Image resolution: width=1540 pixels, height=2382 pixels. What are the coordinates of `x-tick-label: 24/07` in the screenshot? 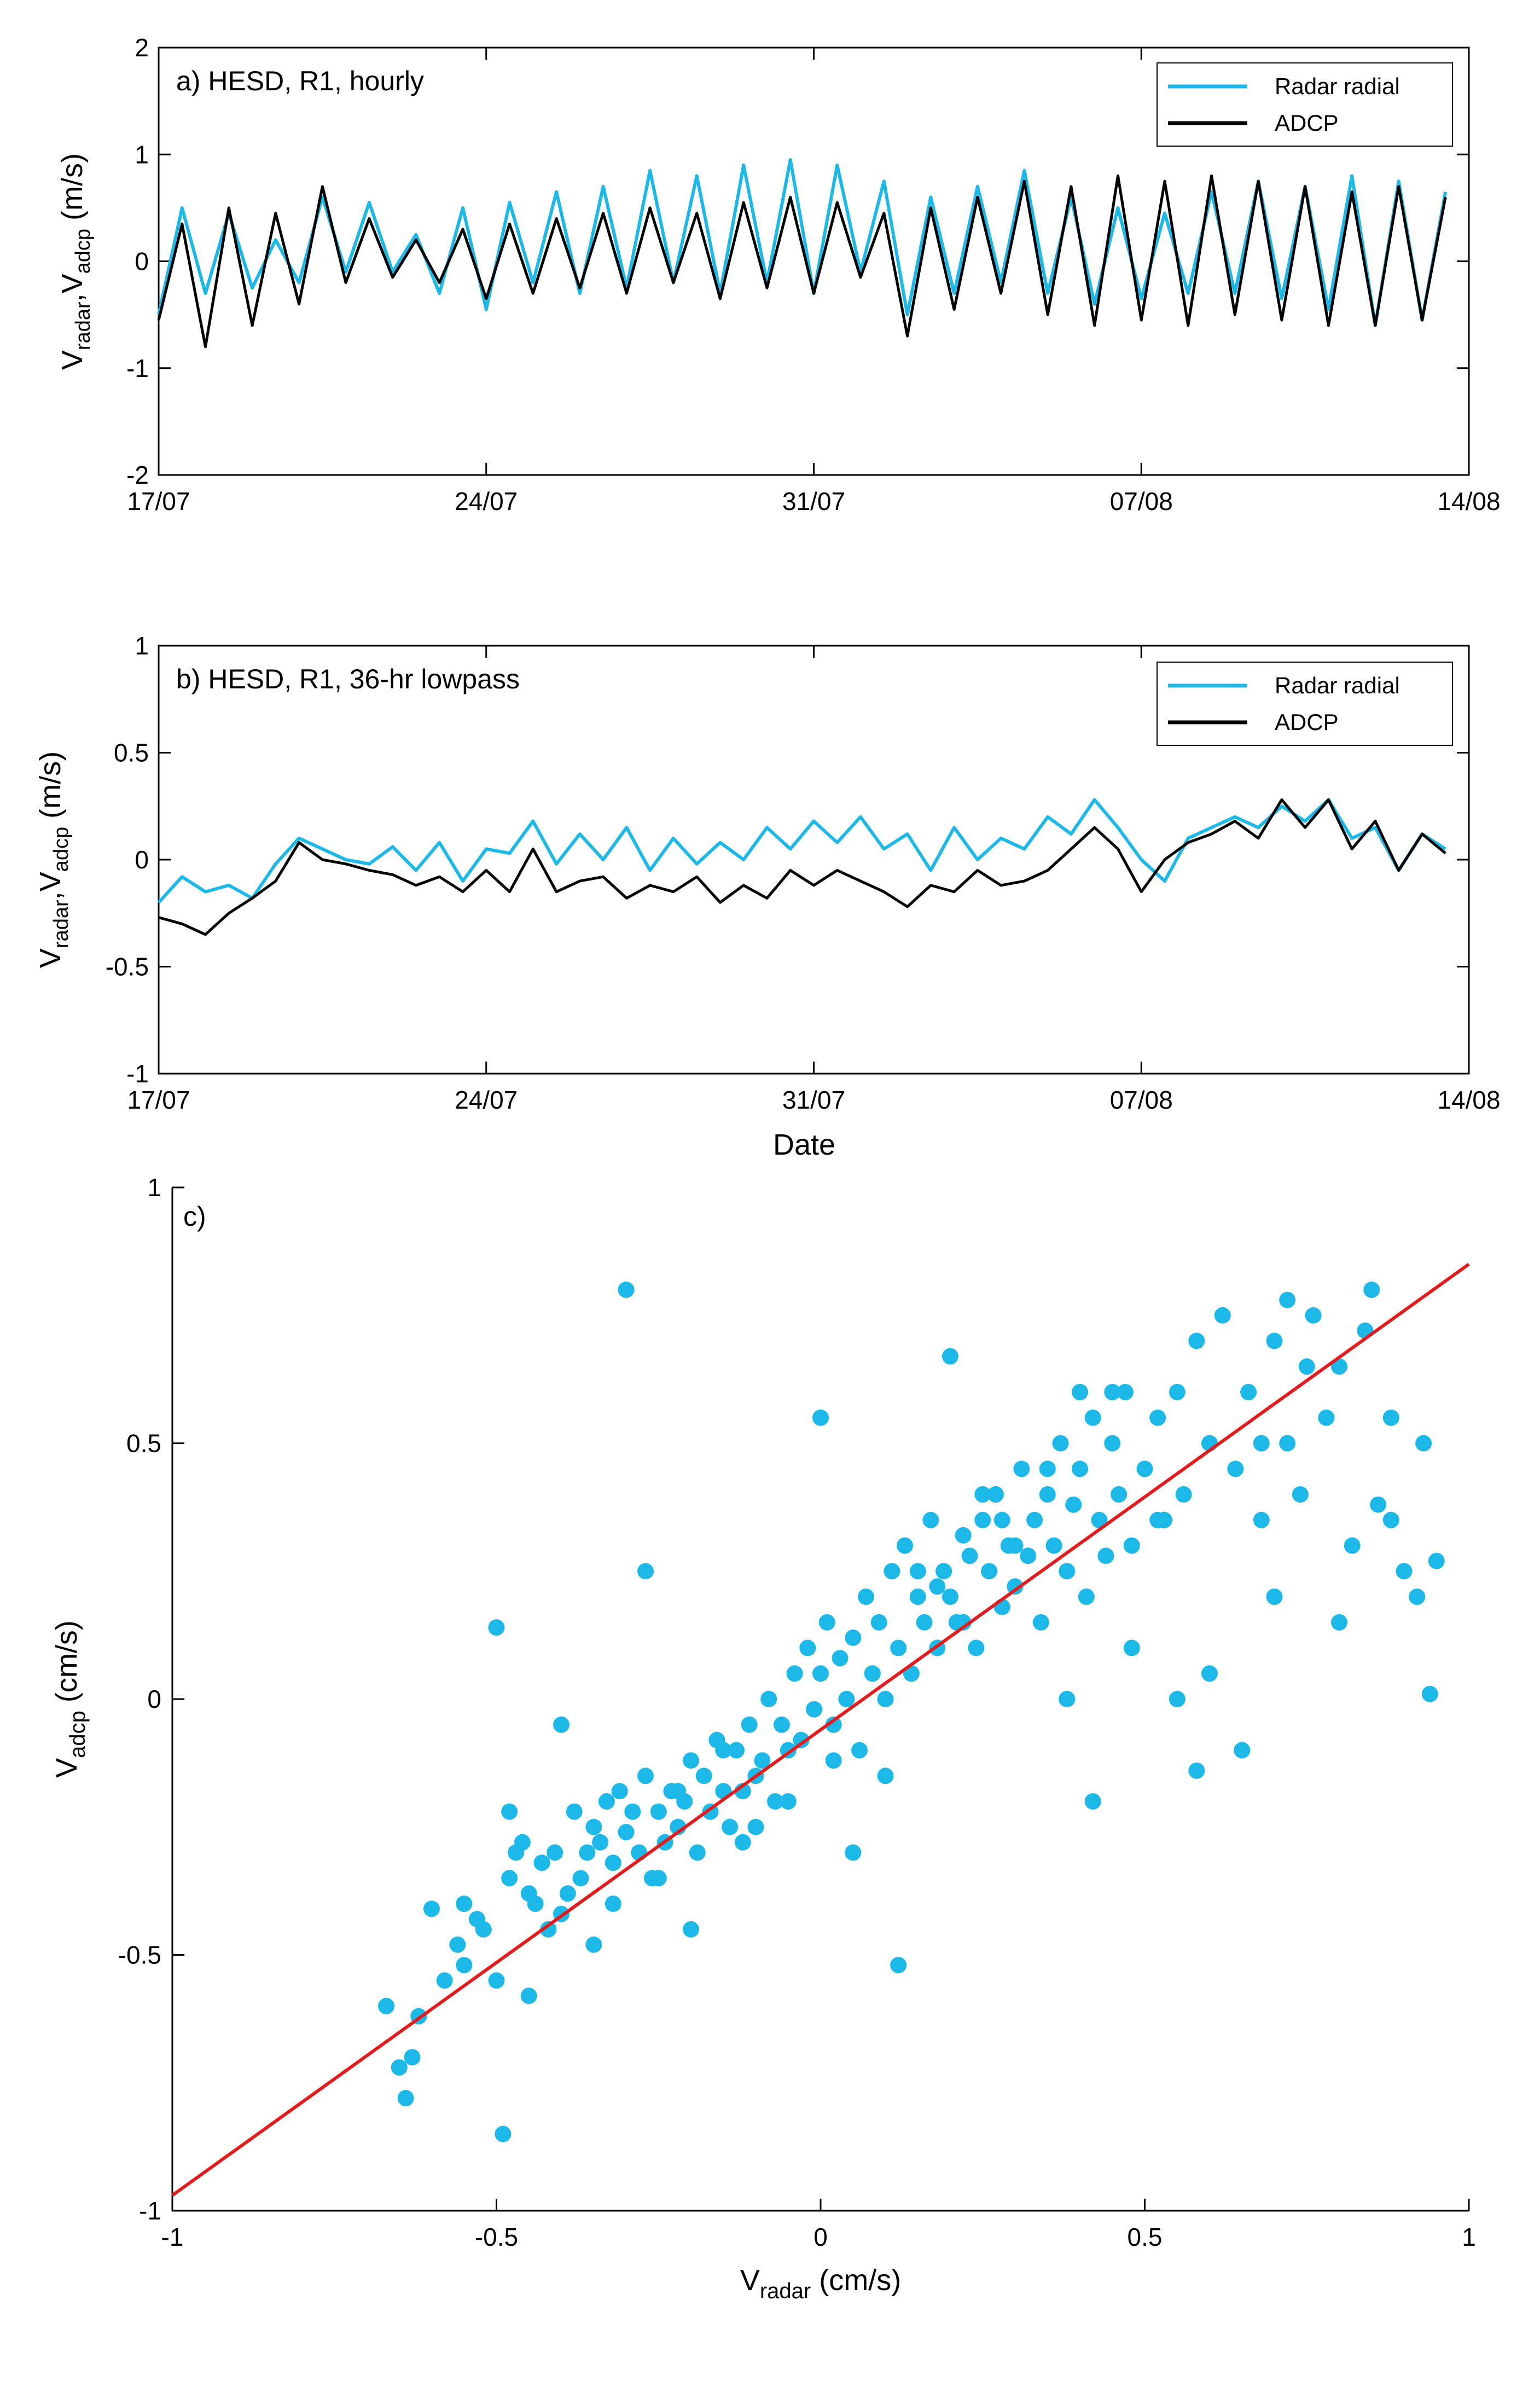 It's located at (486, 1100).